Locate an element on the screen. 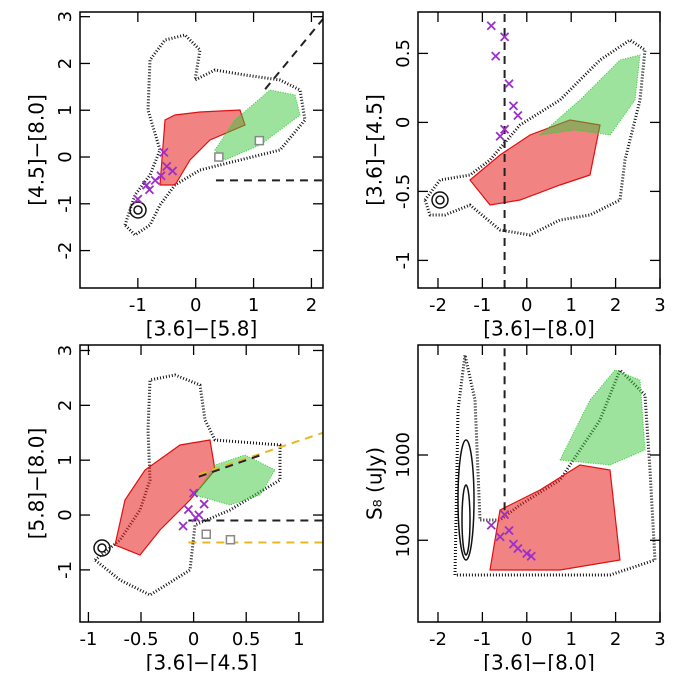 Image resolution: width=685 pixels, height=675 pixels. y-axis-label: [4.5]−[8.0] is located at coordinates (37, 150).